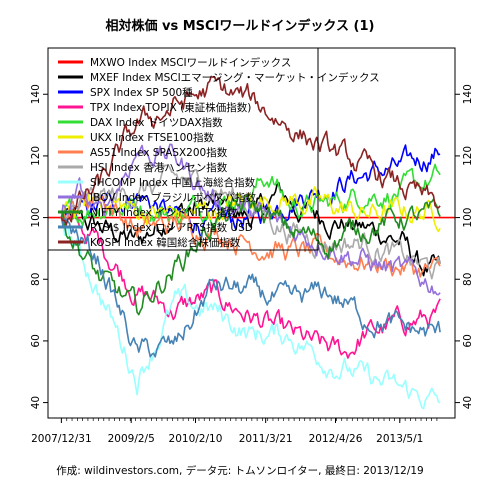  I want to click on y-tick-label-left: 60, so click(36, 340).